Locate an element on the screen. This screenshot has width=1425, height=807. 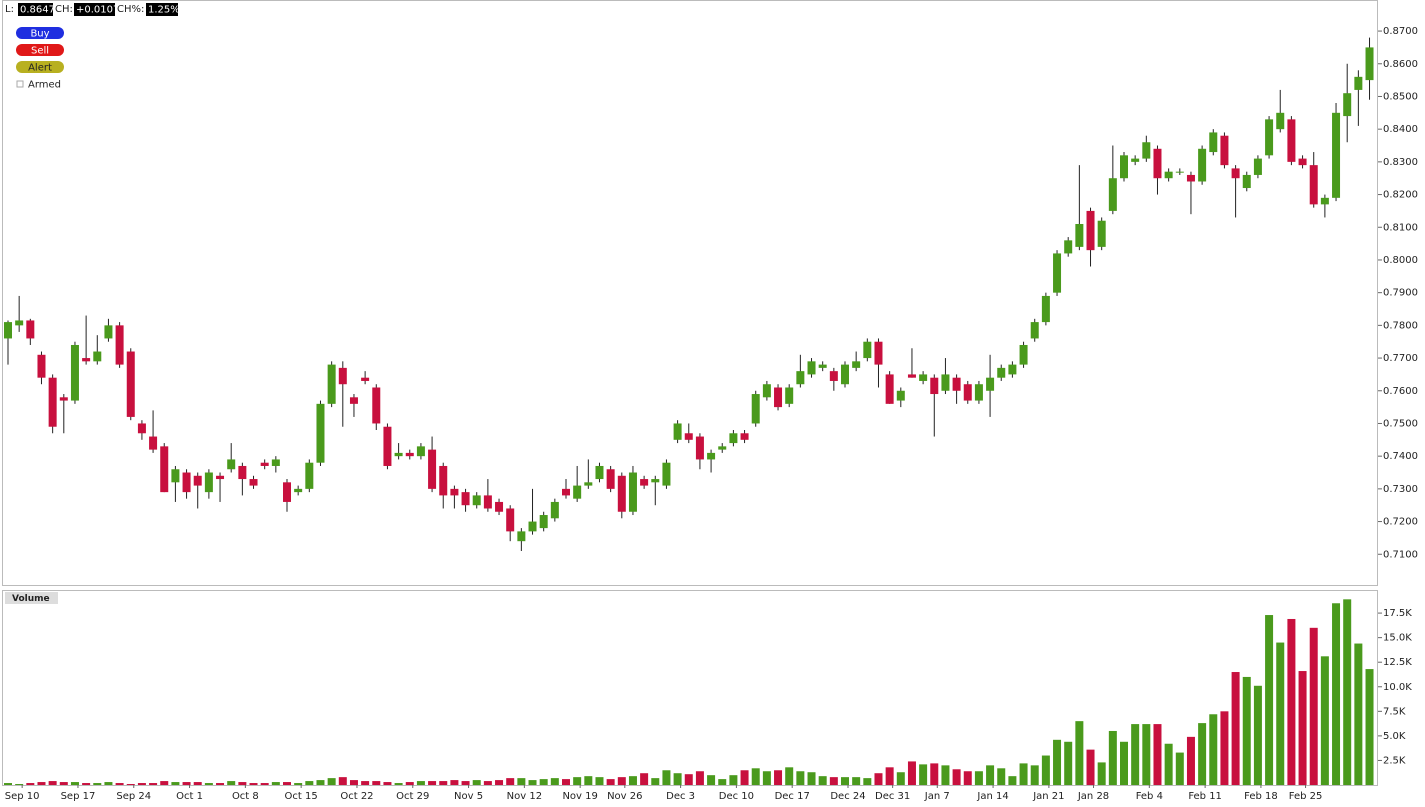
sell-button: Sell is located at coordinates (40, 50).